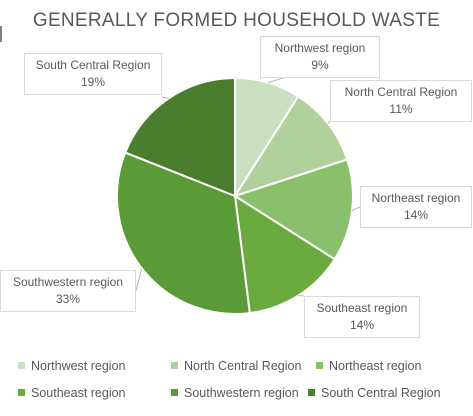 This screenshot has height=416, width=473. I want to click on data-label-south-central: South Central Region 19%, so click(93, 74).